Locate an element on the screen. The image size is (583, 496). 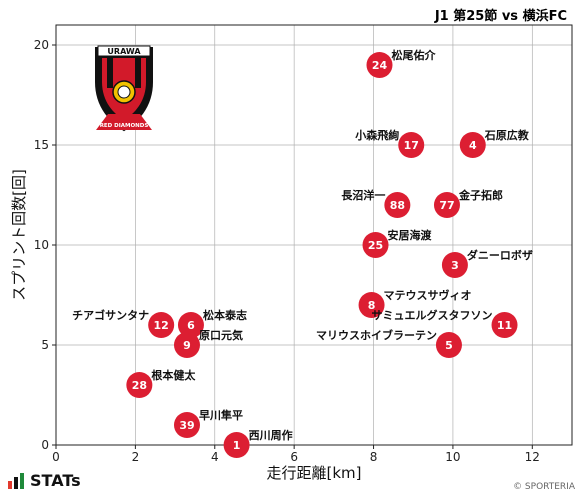
point-label: 原口元気 is located at coordinates (221, 335).